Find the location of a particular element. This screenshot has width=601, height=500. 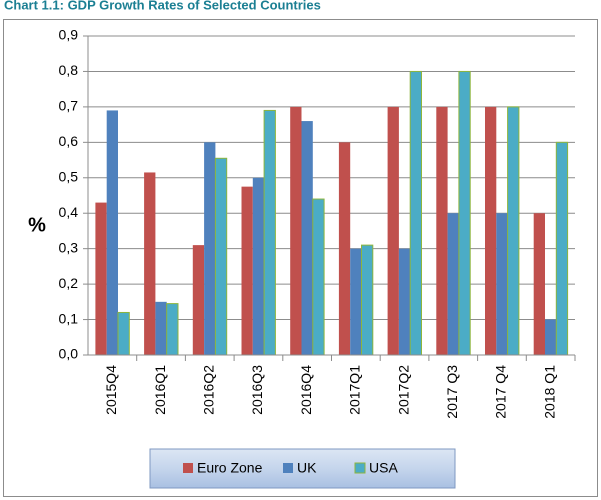

x-tick-label: 2017 Q3 is located at coordinates (452, 392).